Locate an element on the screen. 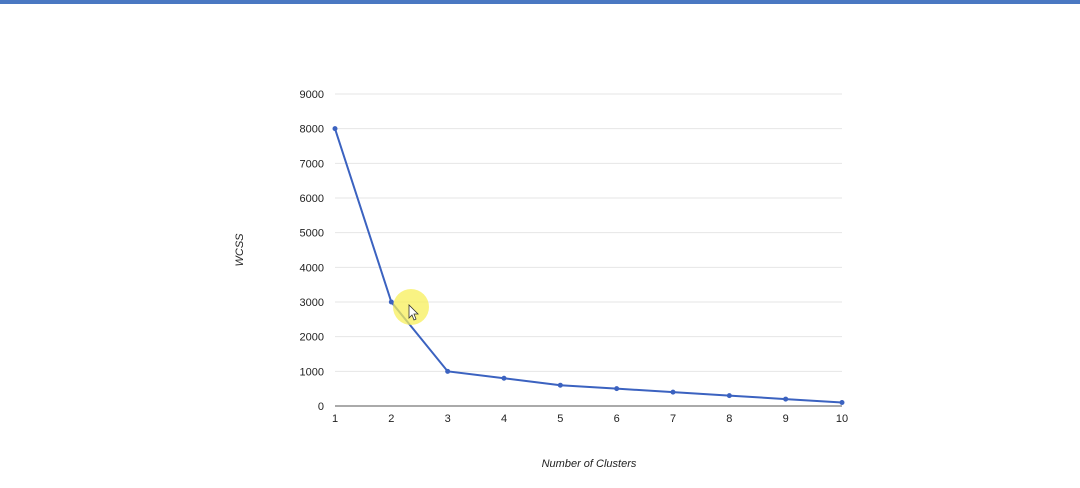 Image resolution: width=1080 pixels, height=488 pixels. x-tick-label: 6 is located at coordinates (617, 419).